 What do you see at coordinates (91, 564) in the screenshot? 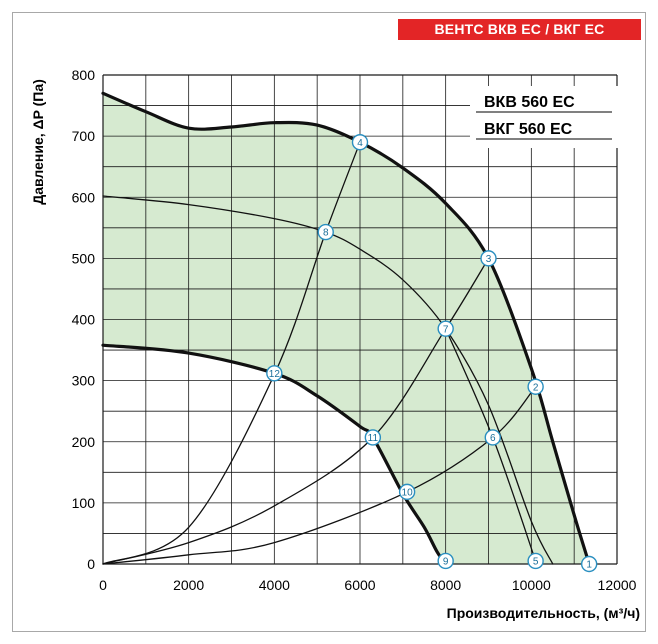
I see `y-tick-label: 0` at bounding box center [91, 564].